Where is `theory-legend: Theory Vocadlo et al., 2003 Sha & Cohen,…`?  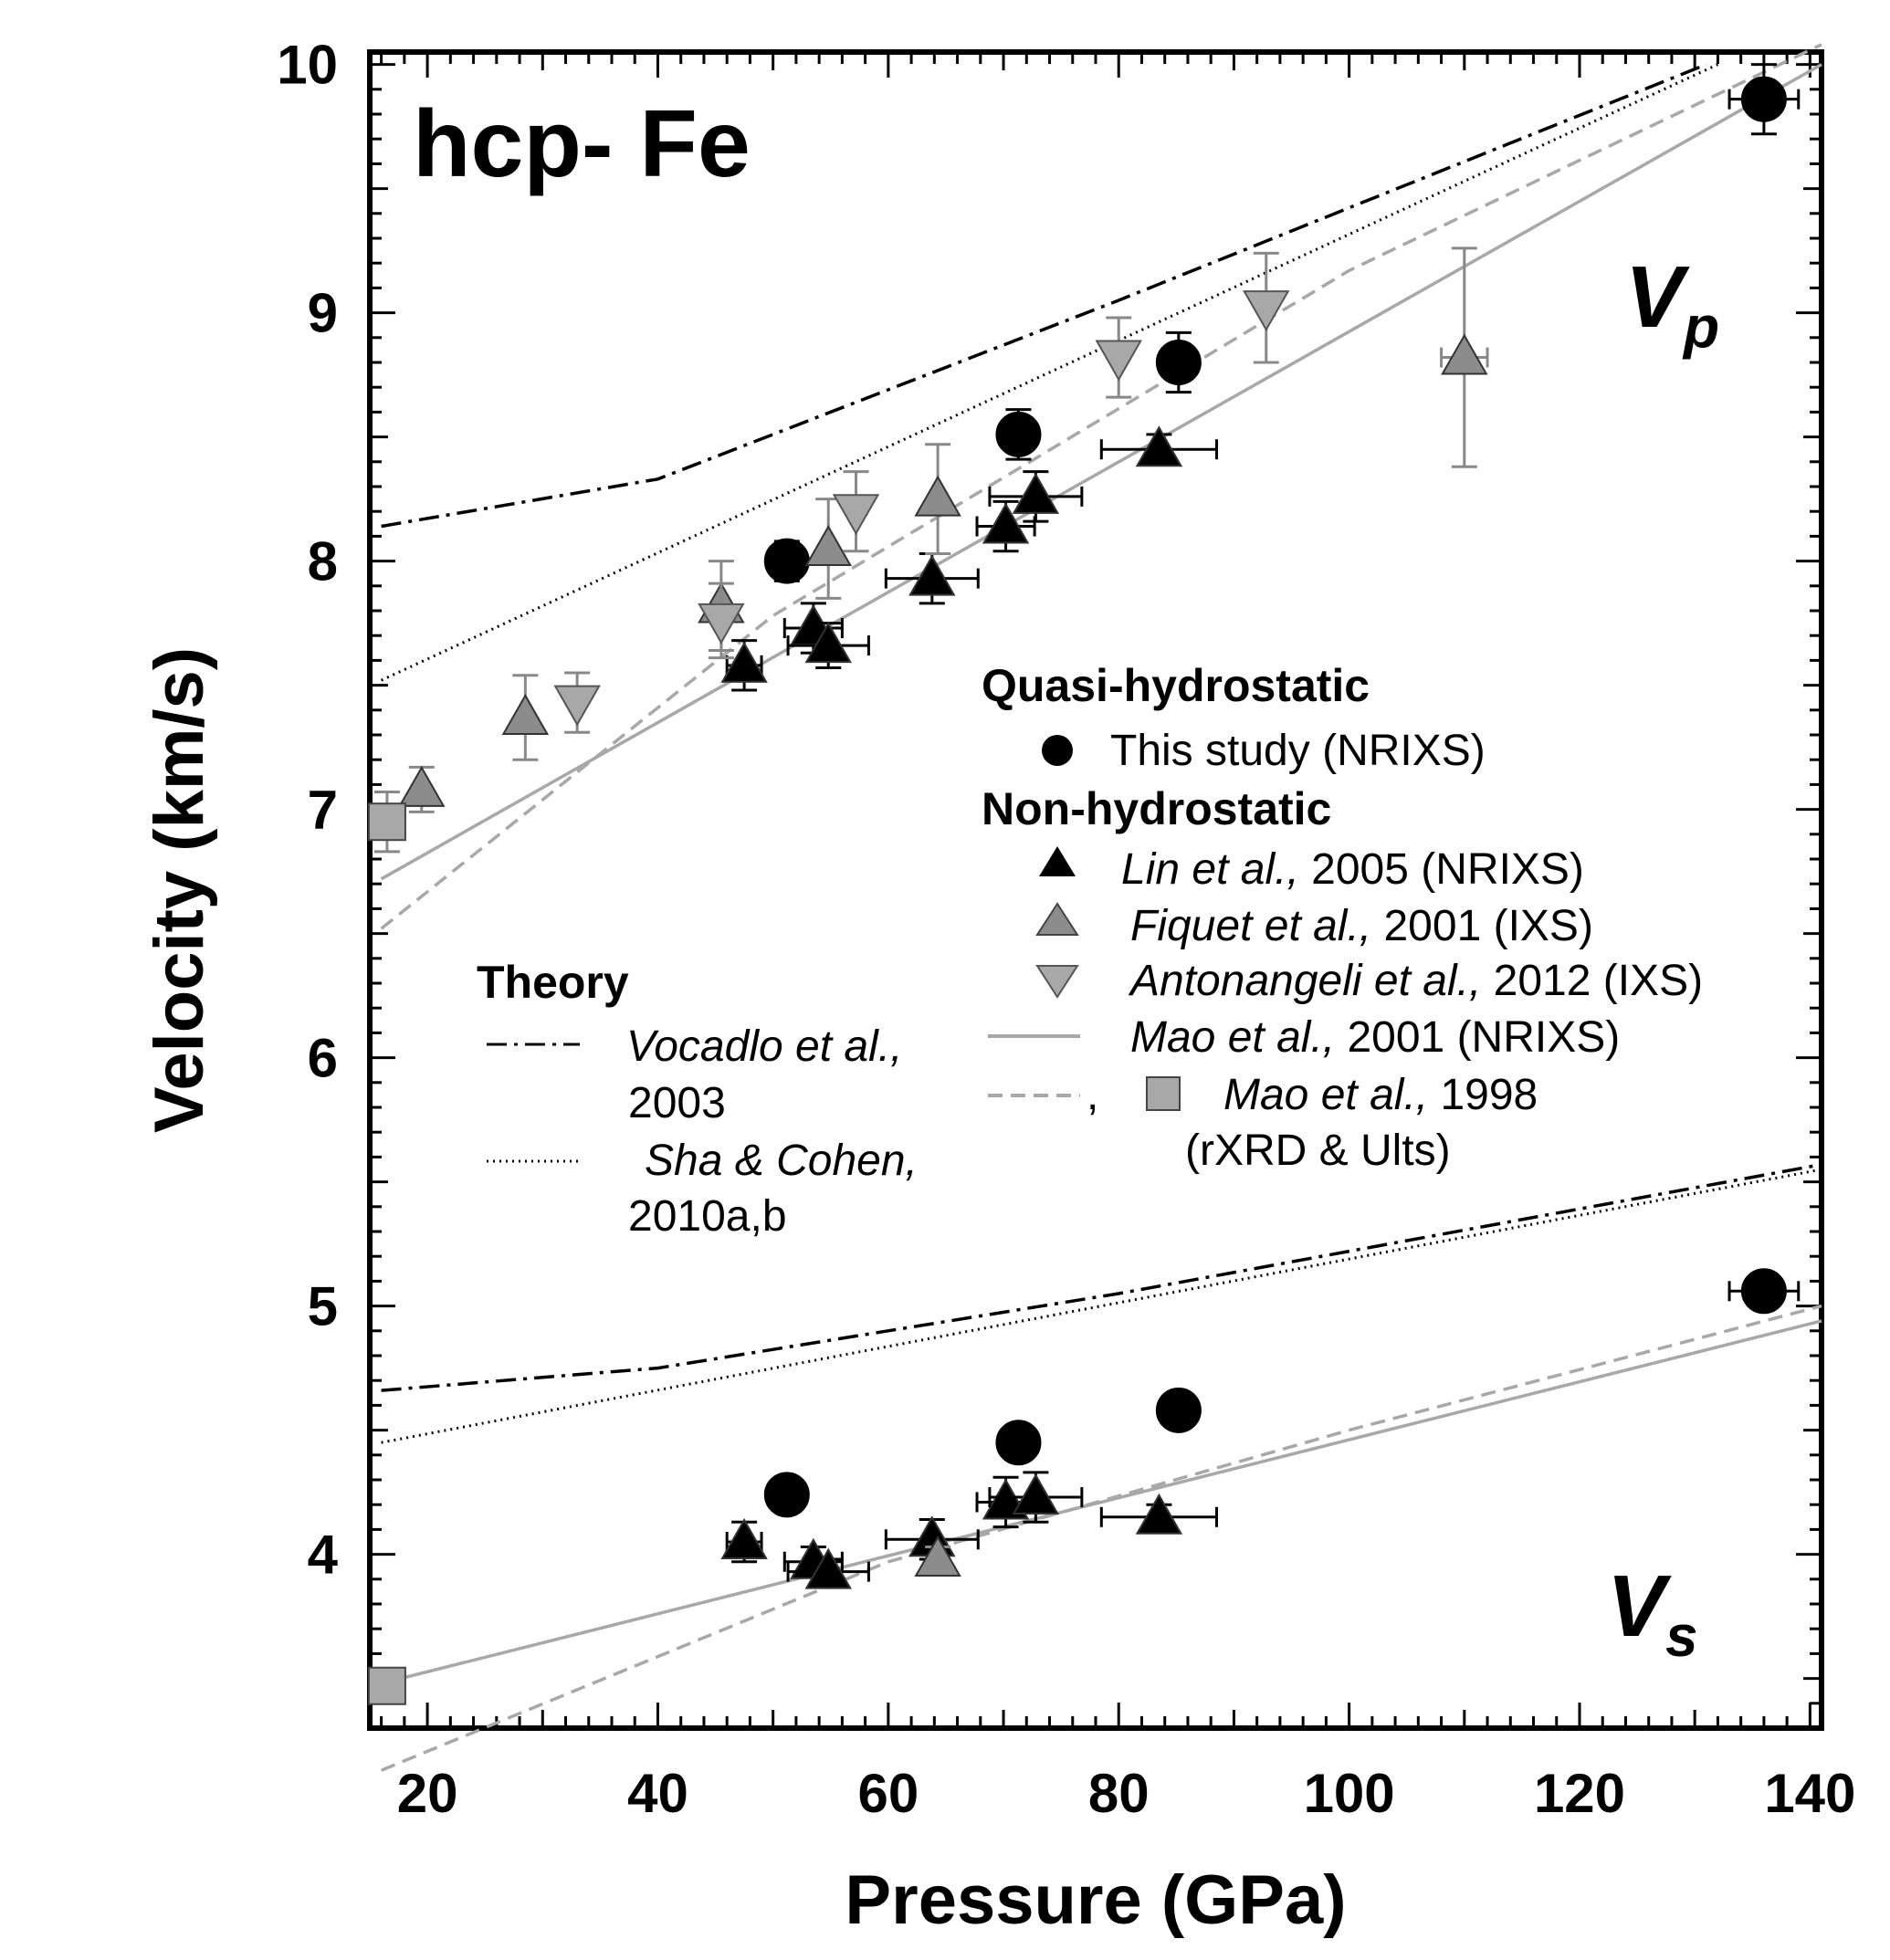
theory-legend: Theory Vocadlo et al., 2003 Sha & Cohen,… is located at coordinates (698, 1099).